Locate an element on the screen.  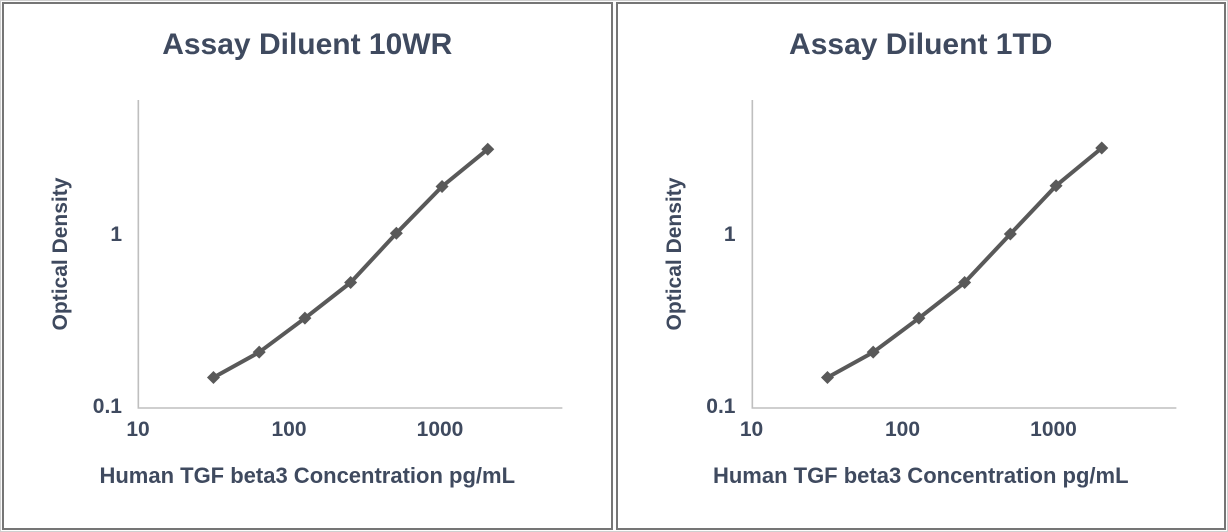
chart-title: Assay Diluent 10WR is located at coordinates (307, 44).